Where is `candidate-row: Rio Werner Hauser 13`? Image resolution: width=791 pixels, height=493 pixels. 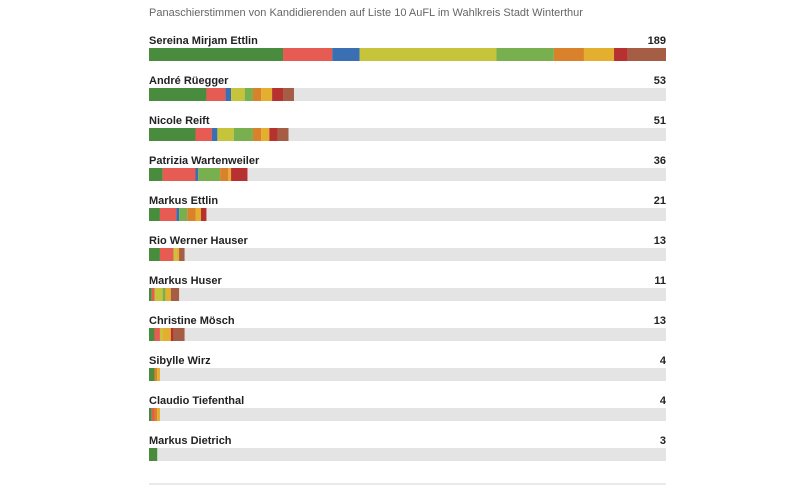 candidate-row: Rio Werner Hauser 13 is located at coordinates (407, 248).